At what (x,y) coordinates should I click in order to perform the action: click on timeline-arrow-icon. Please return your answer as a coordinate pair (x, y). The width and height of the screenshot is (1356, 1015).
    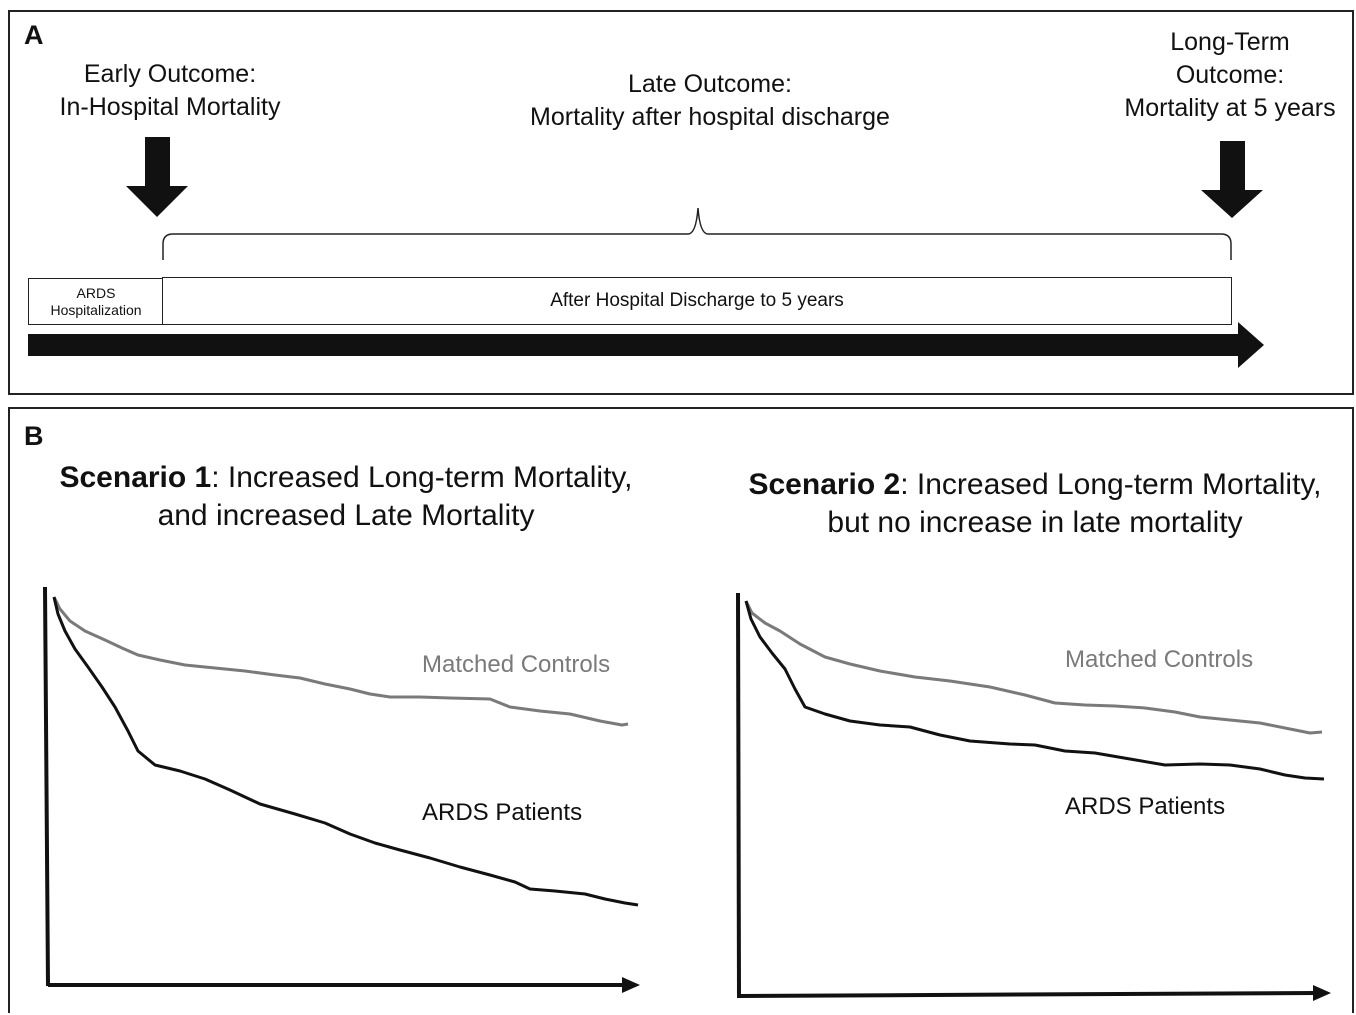
    Looking at the image, I should click on (646, 345).